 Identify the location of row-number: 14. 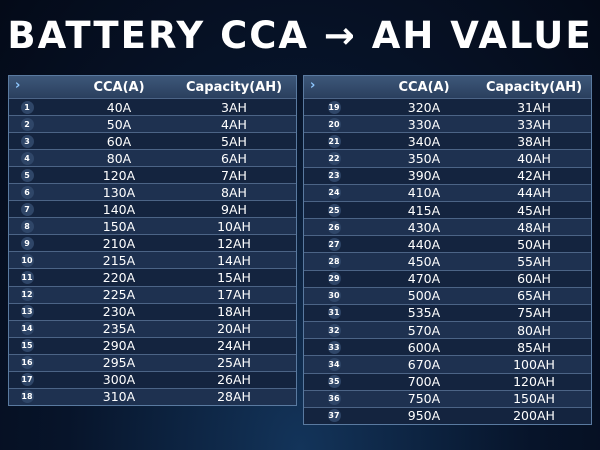
(27, 329).